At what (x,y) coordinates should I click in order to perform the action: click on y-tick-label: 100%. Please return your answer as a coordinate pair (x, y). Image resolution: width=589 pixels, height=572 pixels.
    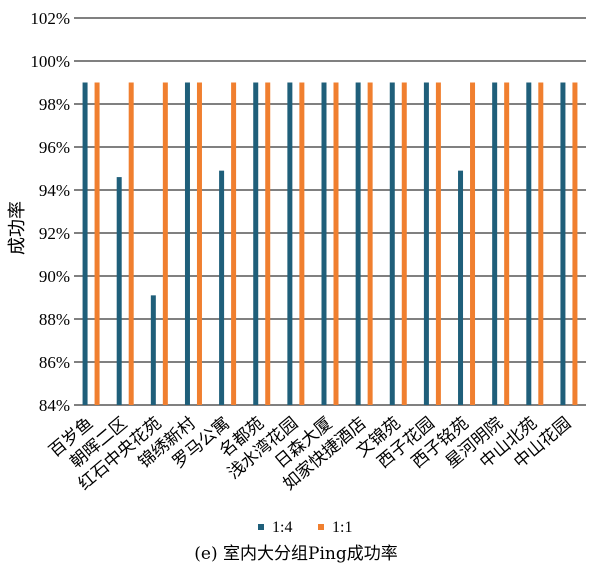
    Looking at the image, I should click on (50, 61).